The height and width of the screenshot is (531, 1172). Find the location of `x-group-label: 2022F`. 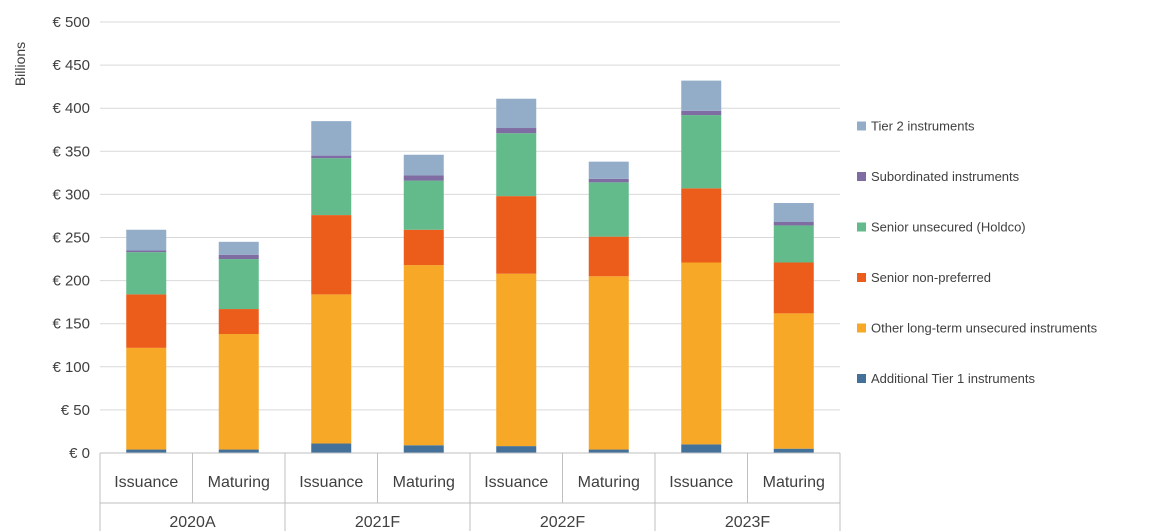

x-group-label: 2022F is located at coordinates (563, 522).